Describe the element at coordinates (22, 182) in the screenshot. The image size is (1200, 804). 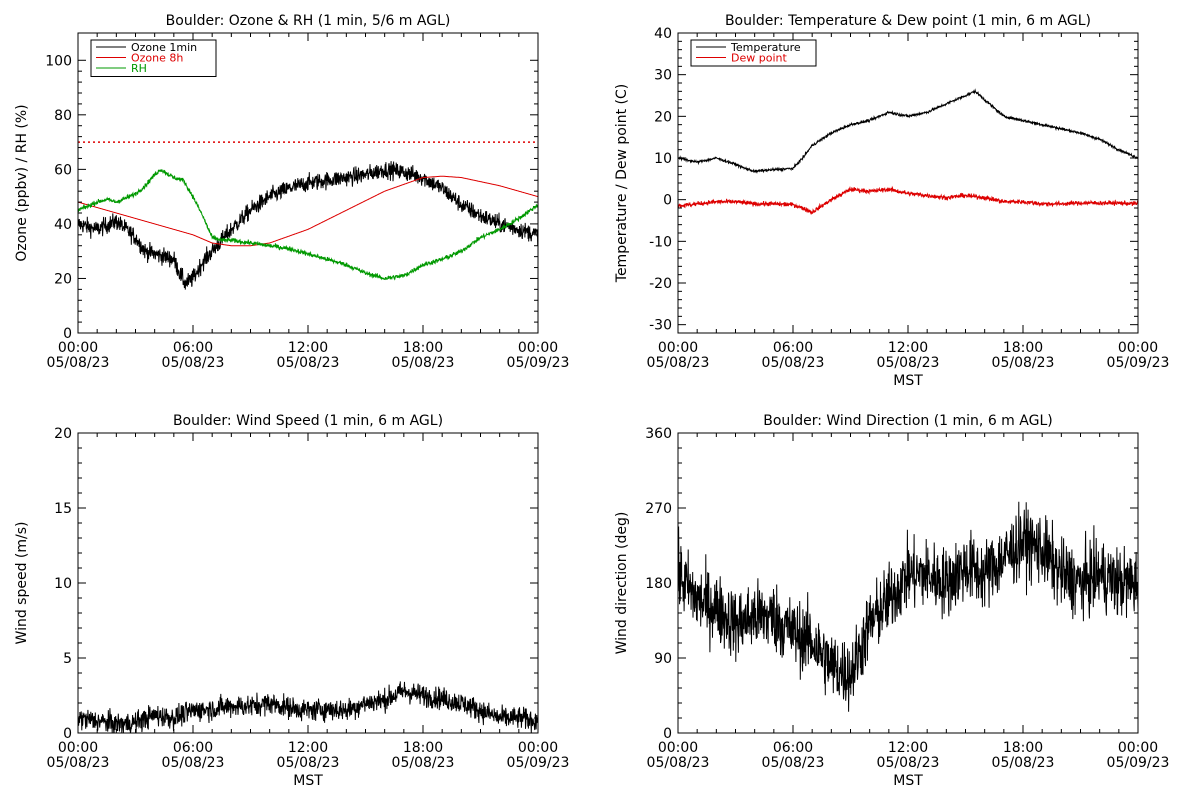
I see `y-axis-label: Ozone (ppbv) / RH (%)` at that location.